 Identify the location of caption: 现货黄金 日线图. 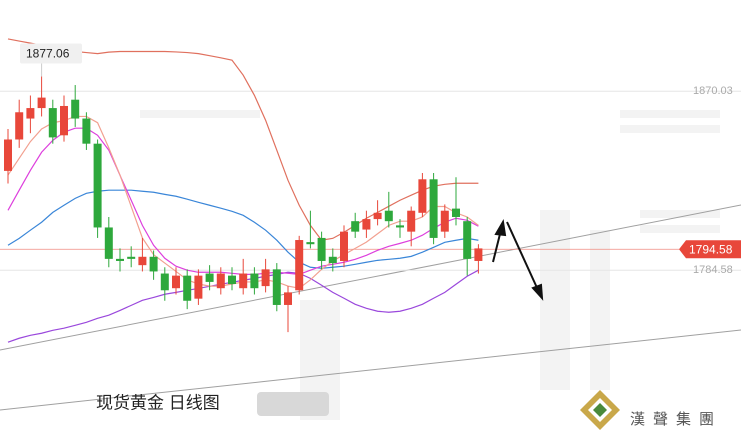
(158, 402).